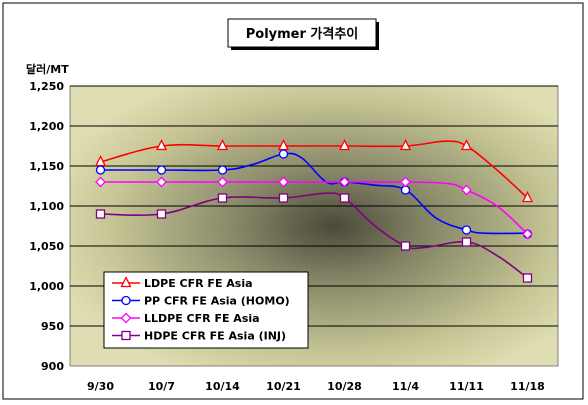 This screenshot has height=405, width=588. Describe the element at coordinates (100, 386) in the screenshot. I see `x-tick-label: 9/30` at that location.